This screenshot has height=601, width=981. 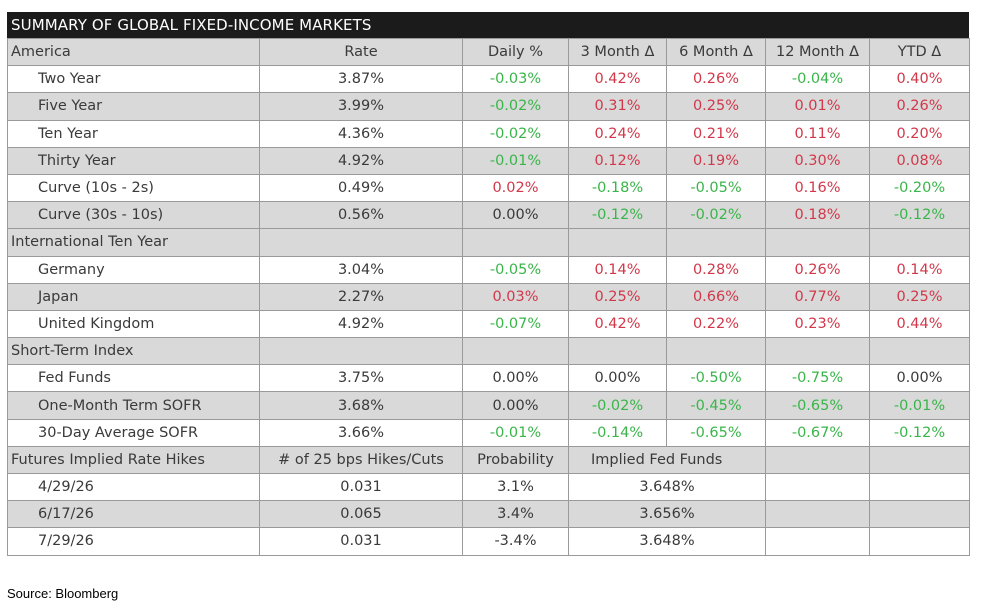 I want to click on table-row: Ten Year 4.36% -0.02% 0.24% 0.21% 0.11% 0.20%, so click(x=488, y=133).